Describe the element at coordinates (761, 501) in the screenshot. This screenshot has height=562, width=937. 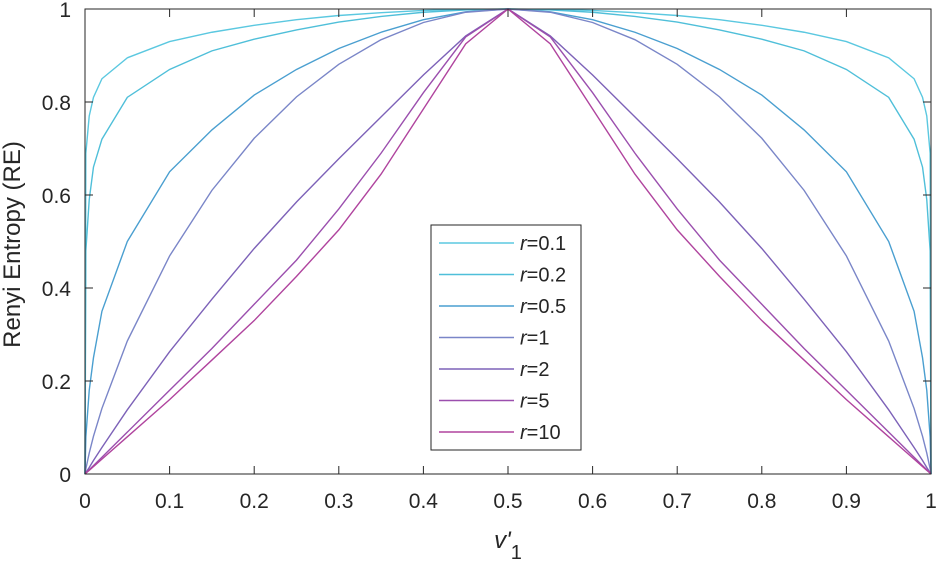
I see `x-tick-label: 0.8` at that location.